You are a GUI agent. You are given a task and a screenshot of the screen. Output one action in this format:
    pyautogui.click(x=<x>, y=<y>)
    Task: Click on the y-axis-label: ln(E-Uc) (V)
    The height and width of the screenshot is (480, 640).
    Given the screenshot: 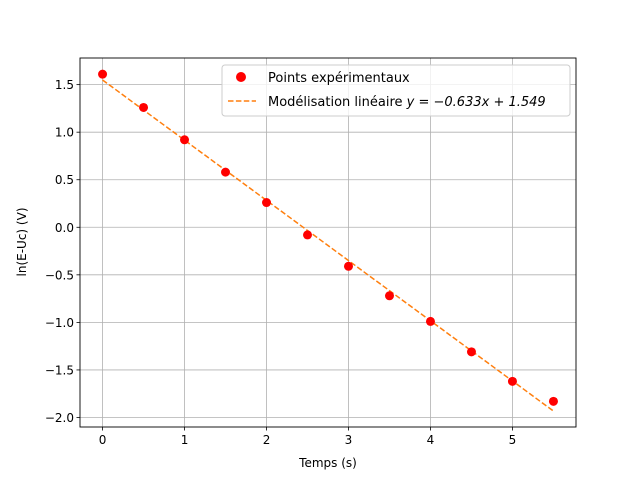 What is the action you would take?
    pyautogui.click(x=22, y=242)
    